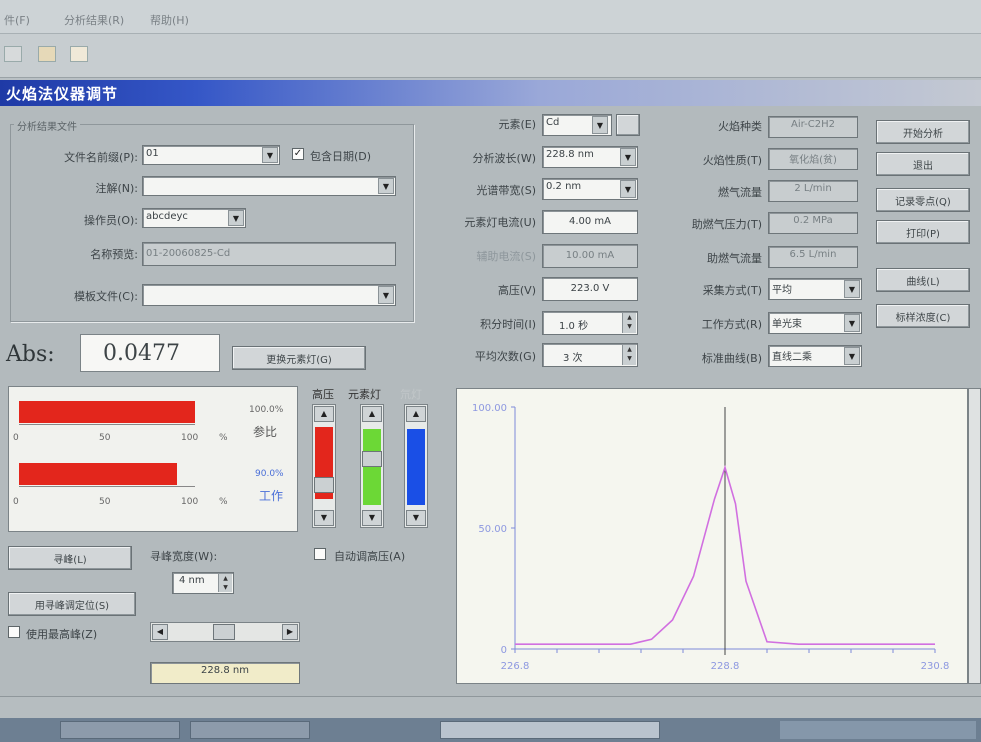  Describe the element at coordinates (72, 604) in the screenshot. I see `peak-position-button: 用寻峰调定位(S)` at that location.